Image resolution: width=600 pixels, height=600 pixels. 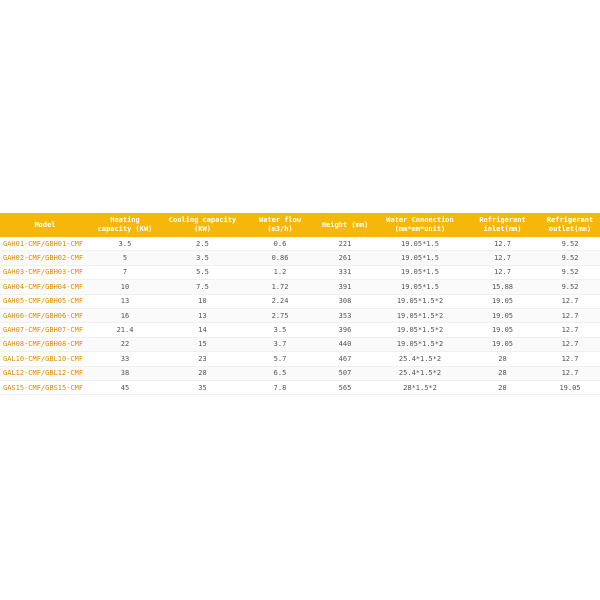 What do you see at coordinates (345, 373) in the screenshot?
I see `data-cell: 507` at bounding box center [345, 373].